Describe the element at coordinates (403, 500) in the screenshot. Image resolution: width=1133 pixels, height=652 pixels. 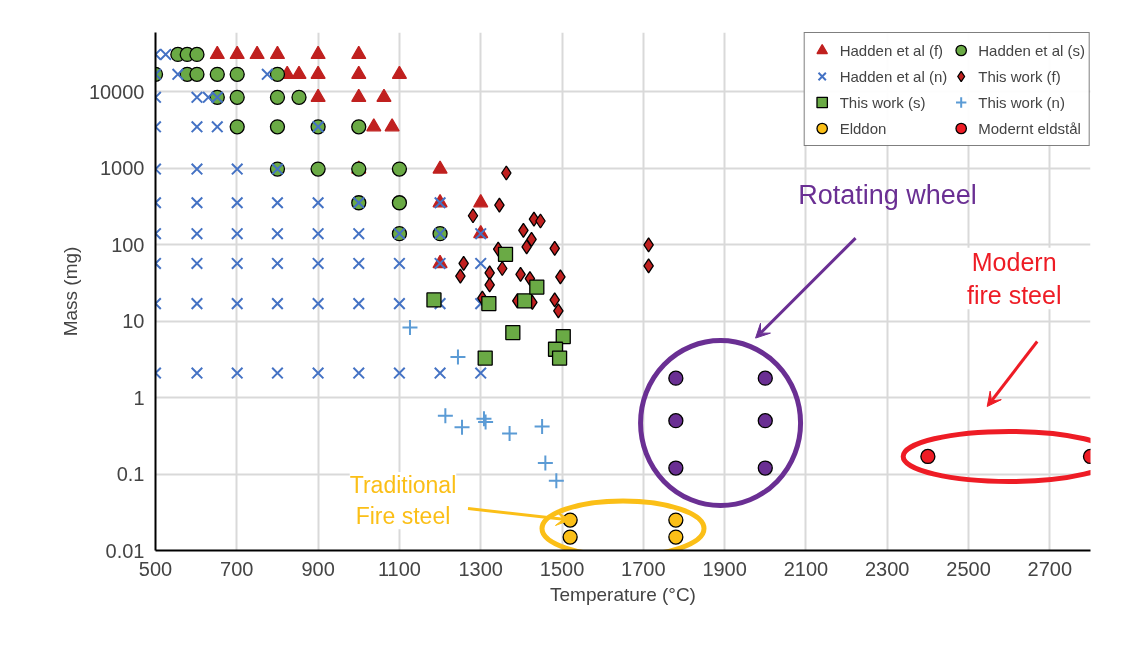
I see `annotation: Traditional Fire steel` at that location.